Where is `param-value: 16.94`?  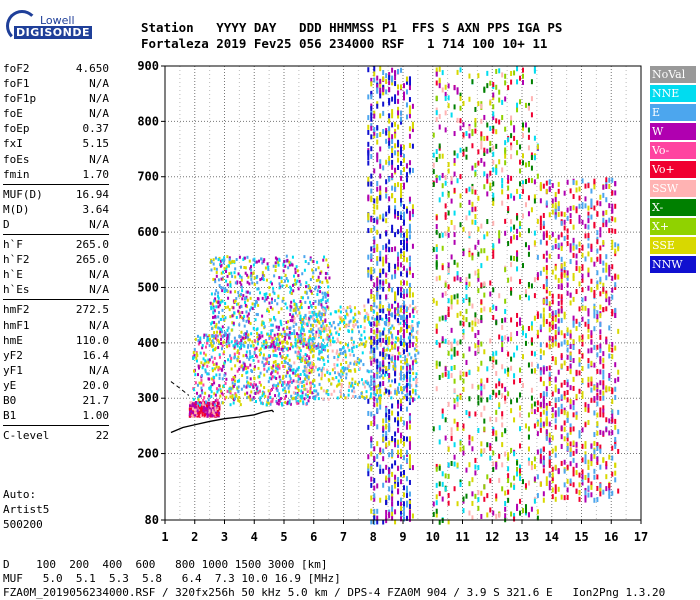
param-value: 16.94 is located at coordinates (92, 194).